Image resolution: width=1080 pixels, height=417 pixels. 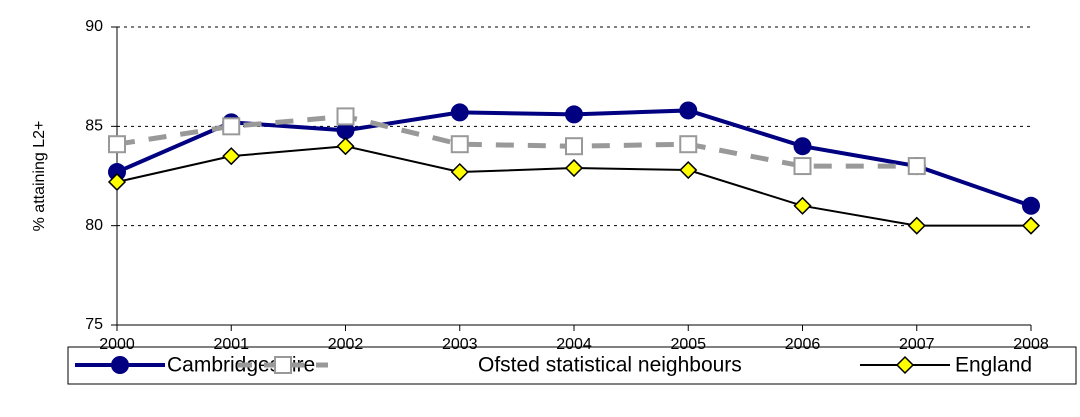 What do you see at coordinates (460, 344) in the screenshot?
I see `x-tick-label: 2003` at bounding box center [460, 344].